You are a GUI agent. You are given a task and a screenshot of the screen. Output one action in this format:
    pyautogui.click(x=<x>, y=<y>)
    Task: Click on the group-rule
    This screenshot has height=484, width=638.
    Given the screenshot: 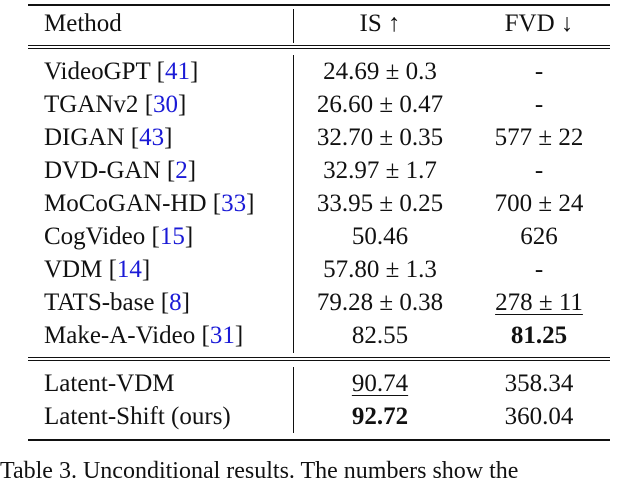 What is the action you would take?
    pyautogui.click(x=319, y=357)
    